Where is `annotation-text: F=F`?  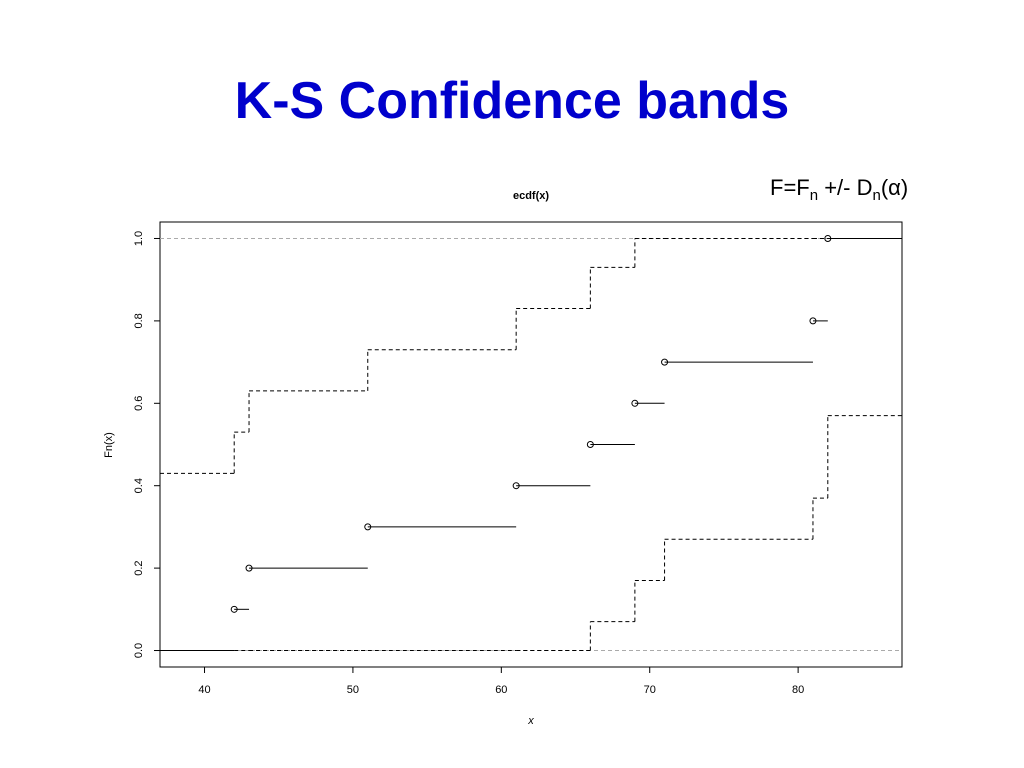 annotation-text: F=F is located at coordinates (790, 187).